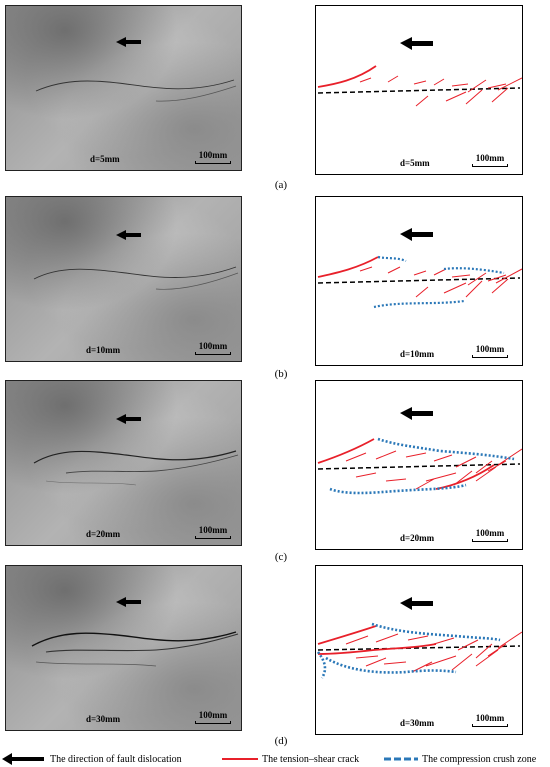  Describe the element at coordinates (240, 759) in the screenshot. I see `red-line-icon` at that location.